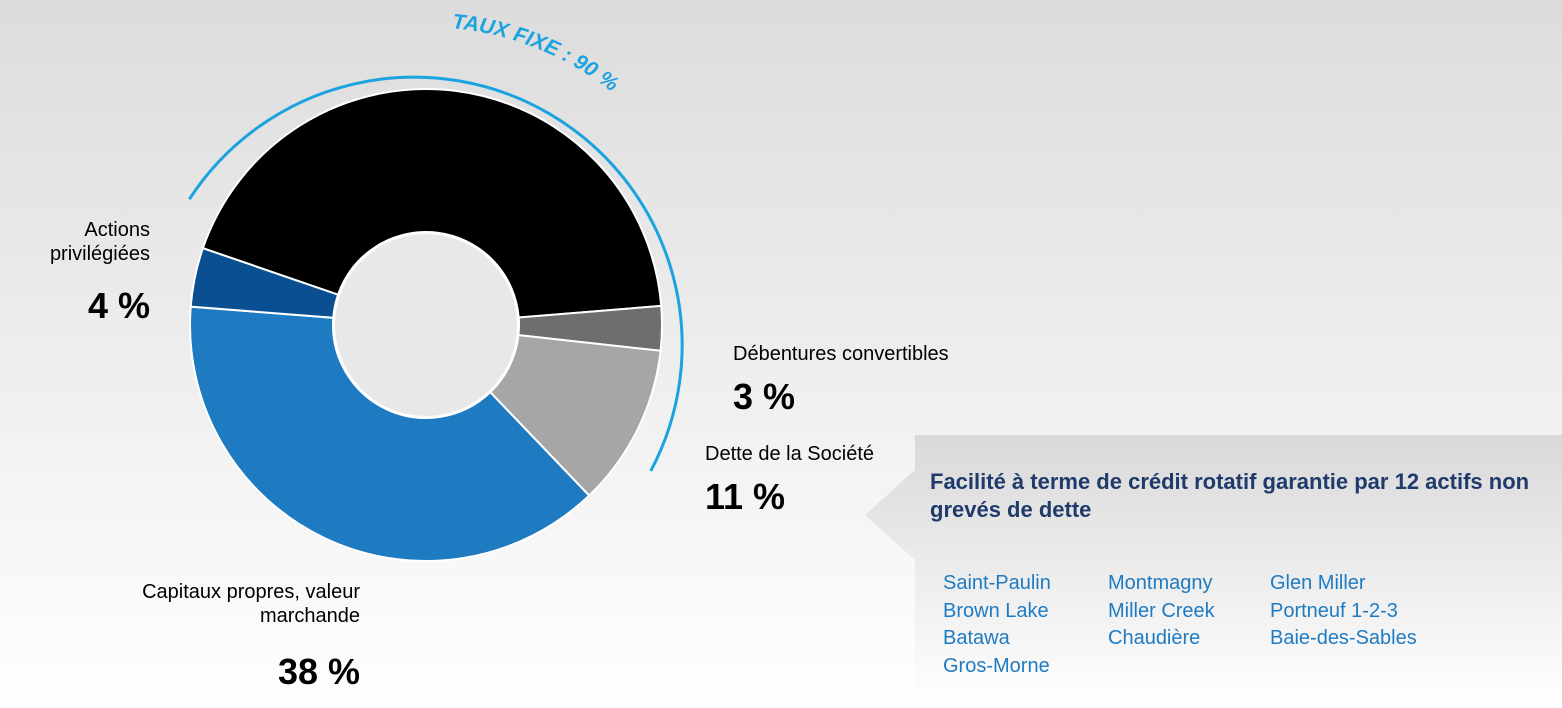 This screenshot has width=1562, height=708. Describe the element at coordinates (976, 638) in the screenshot. I see `callout-item: Batawa` at that location.